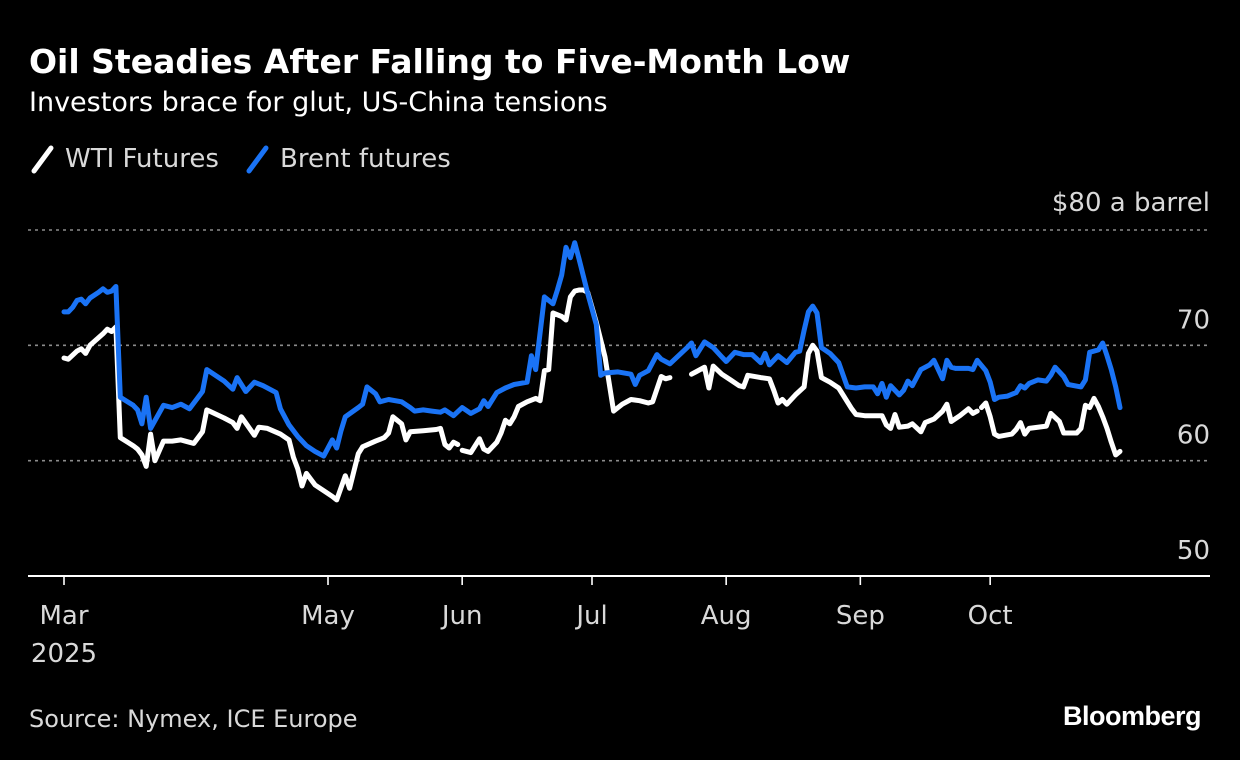 This screenshot has height=760, width=1240. Describe the element at coordinates (726, 616) in the screenshot. I see `x-tick-label-aug: Aug` at that location.